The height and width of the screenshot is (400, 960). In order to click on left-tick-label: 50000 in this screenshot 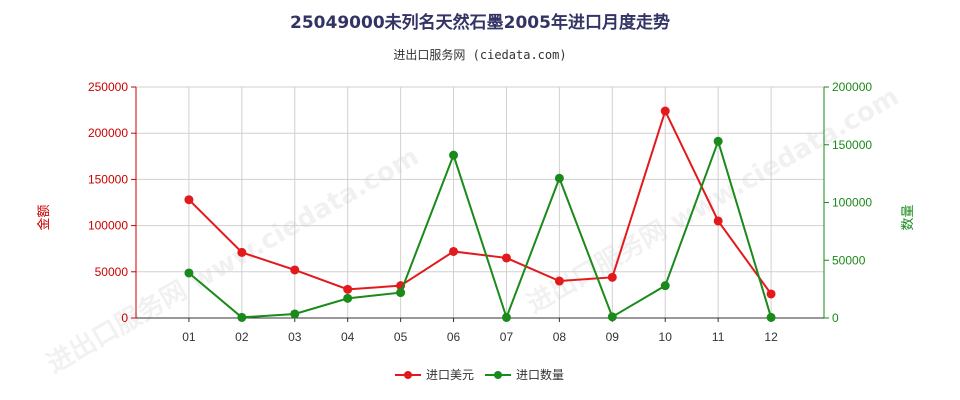, I will do `click(112, 272)`.